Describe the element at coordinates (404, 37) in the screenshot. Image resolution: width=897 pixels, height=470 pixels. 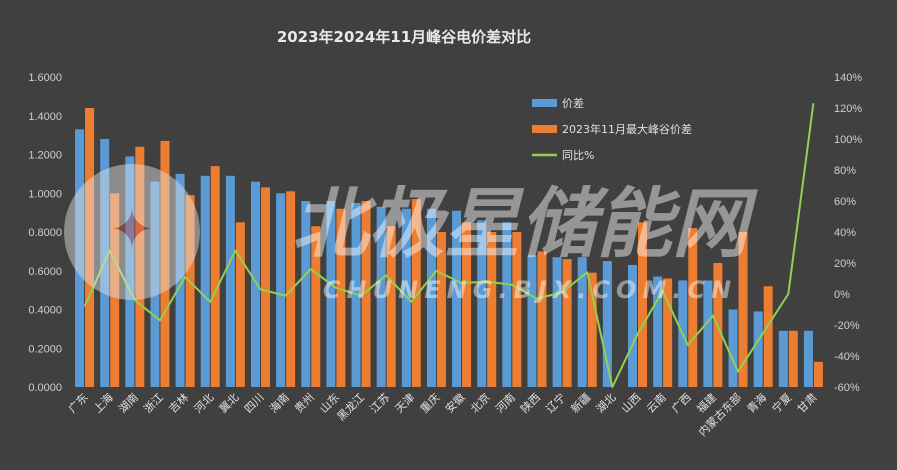
I see `chart-title: 2023年2024年11月峰谷电价差对比` at that location.